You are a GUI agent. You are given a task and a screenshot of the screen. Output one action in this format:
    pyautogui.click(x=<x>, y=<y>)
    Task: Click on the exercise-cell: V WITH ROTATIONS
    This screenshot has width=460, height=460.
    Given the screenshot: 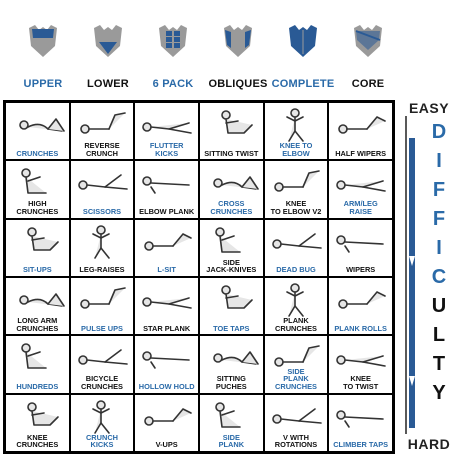 What is the action you would take?
    pyautogui.click(x=296, y=422)
    